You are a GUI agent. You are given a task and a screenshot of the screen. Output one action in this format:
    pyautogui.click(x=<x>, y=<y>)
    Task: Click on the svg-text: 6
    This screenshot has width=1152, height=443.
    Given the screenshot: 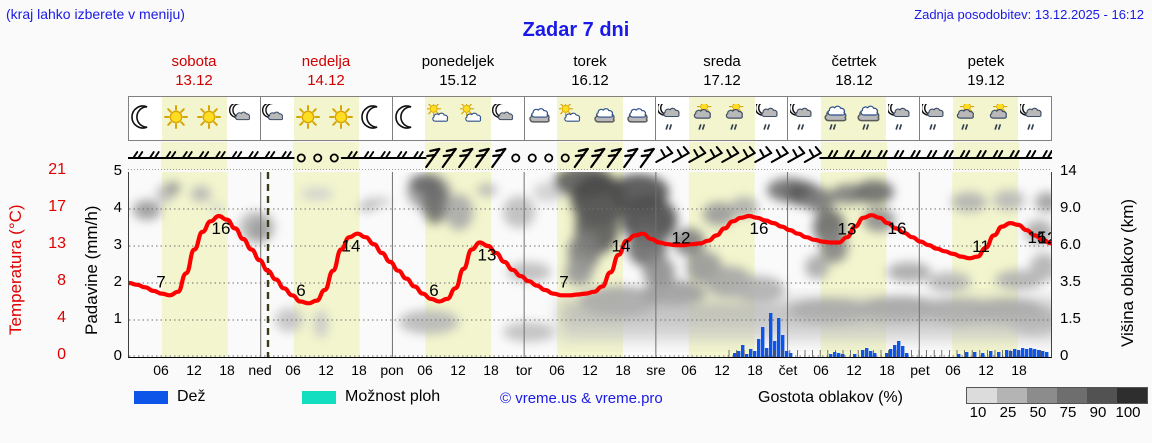 What is the action you would take?
    pyautogui.click(x=300, y=290)
    